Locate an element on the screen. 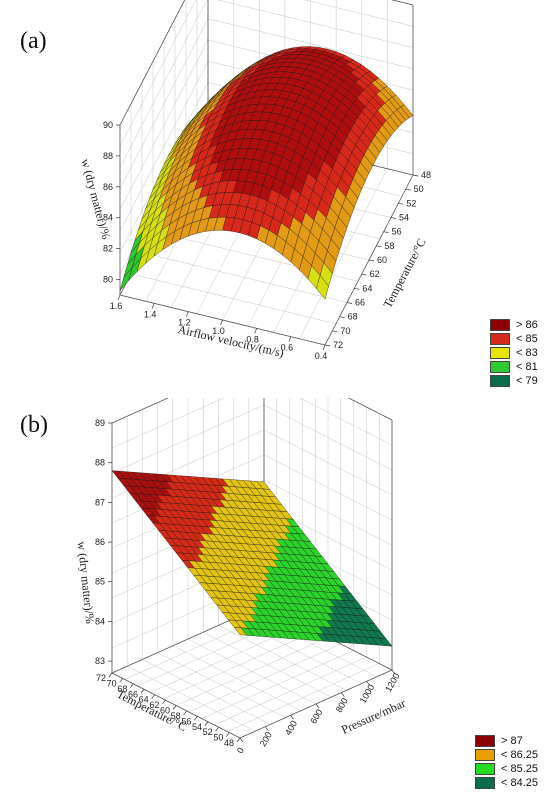  legend-a: > 86 < 85 < 83 < 81 < 79 is located at coordinates (514, 353).